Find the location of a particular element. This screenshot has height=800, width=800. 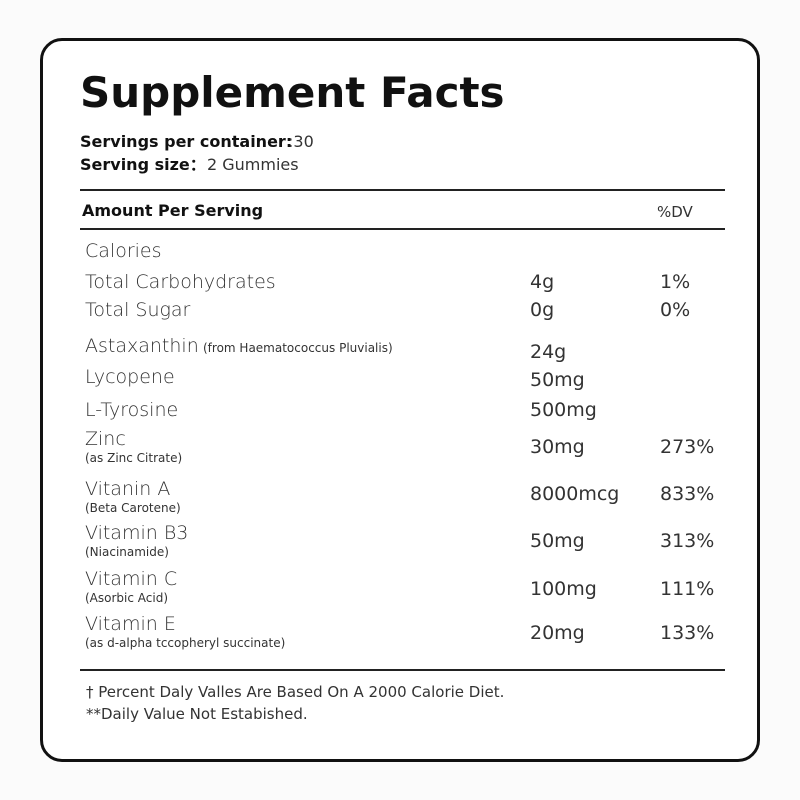

nutrient-name: Vitamin B3 is located at coordinates (137, 533).